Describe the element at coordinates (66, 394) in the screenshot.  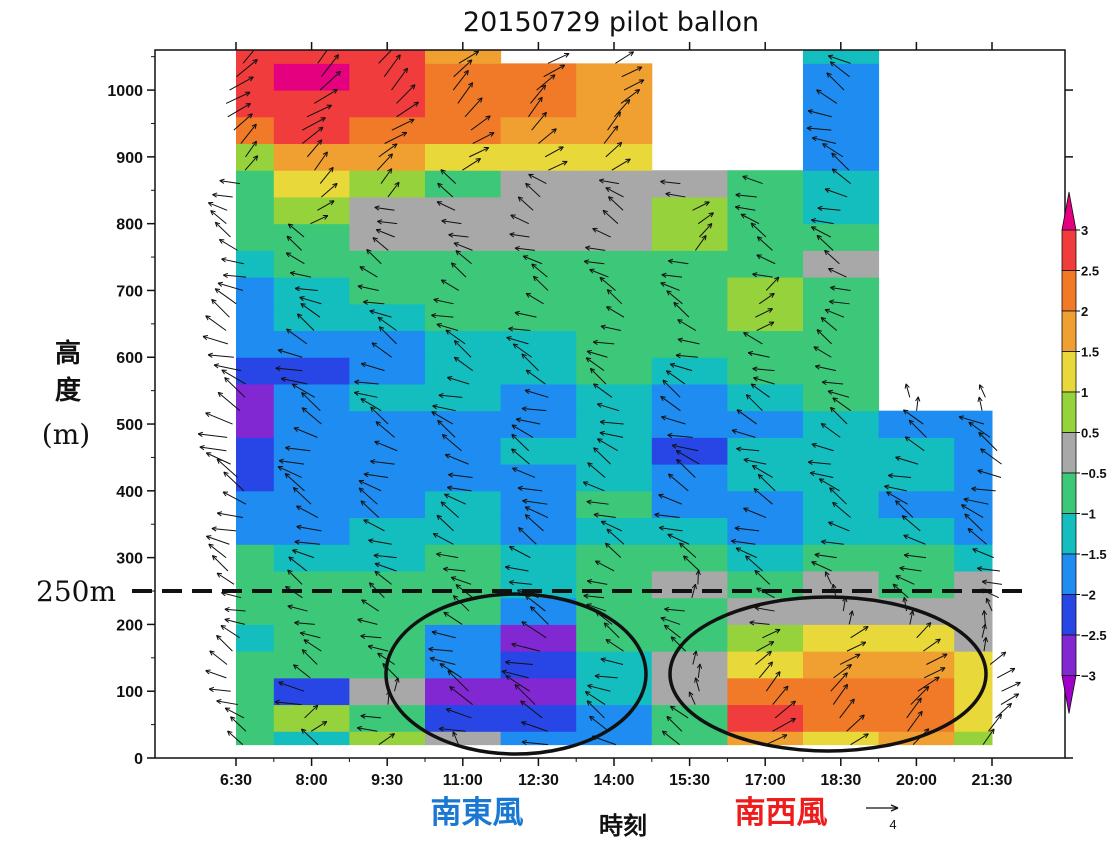
I see `y-axis-label: 高度 (m)` at that location.